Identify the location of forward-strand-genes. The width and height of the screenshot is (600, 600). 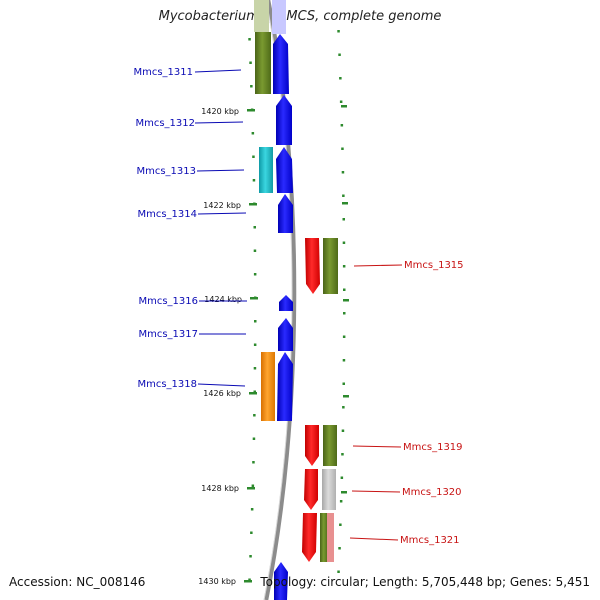
(282, 300).